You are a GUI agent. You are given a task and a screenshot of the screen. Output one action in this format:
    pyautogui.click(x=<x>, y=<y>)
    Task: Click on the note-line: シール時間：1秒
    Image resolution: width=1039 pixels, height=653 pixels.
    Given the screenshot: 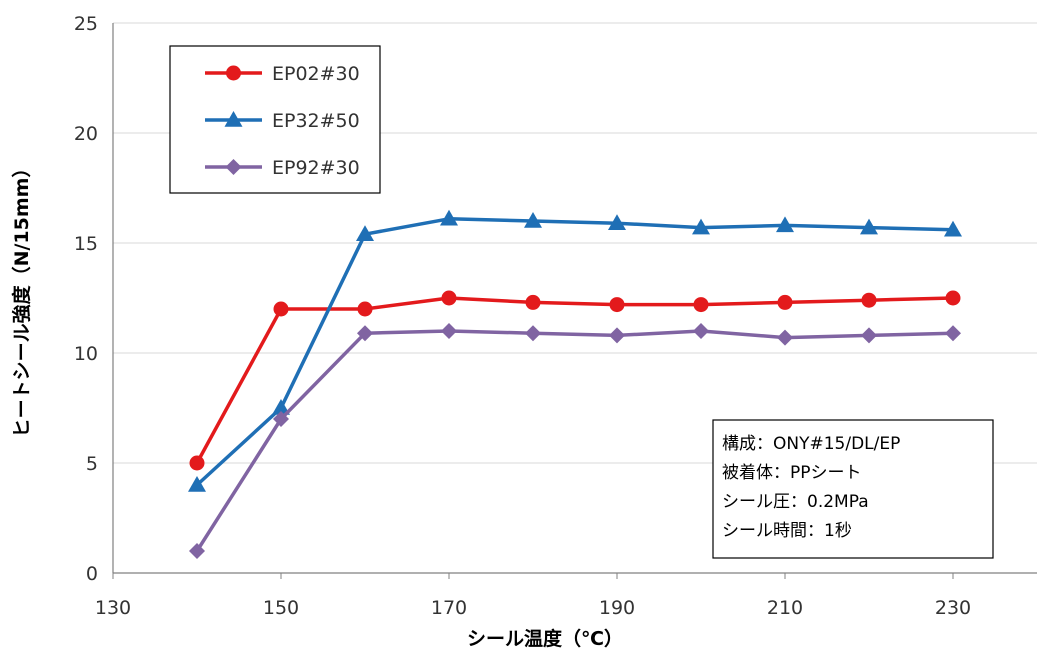 What is the action you would take?
    pyautogui.click(x=787, y=531)
    